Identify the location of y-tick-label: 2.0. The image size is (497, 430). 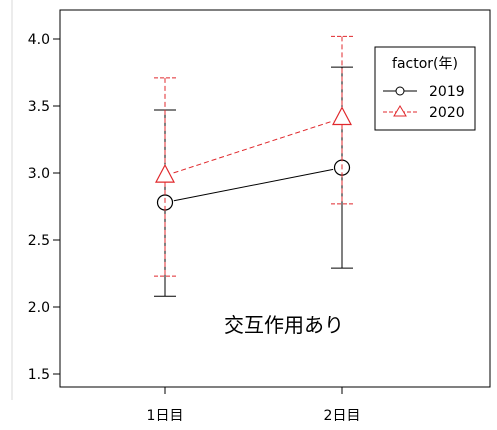
(39, 308).